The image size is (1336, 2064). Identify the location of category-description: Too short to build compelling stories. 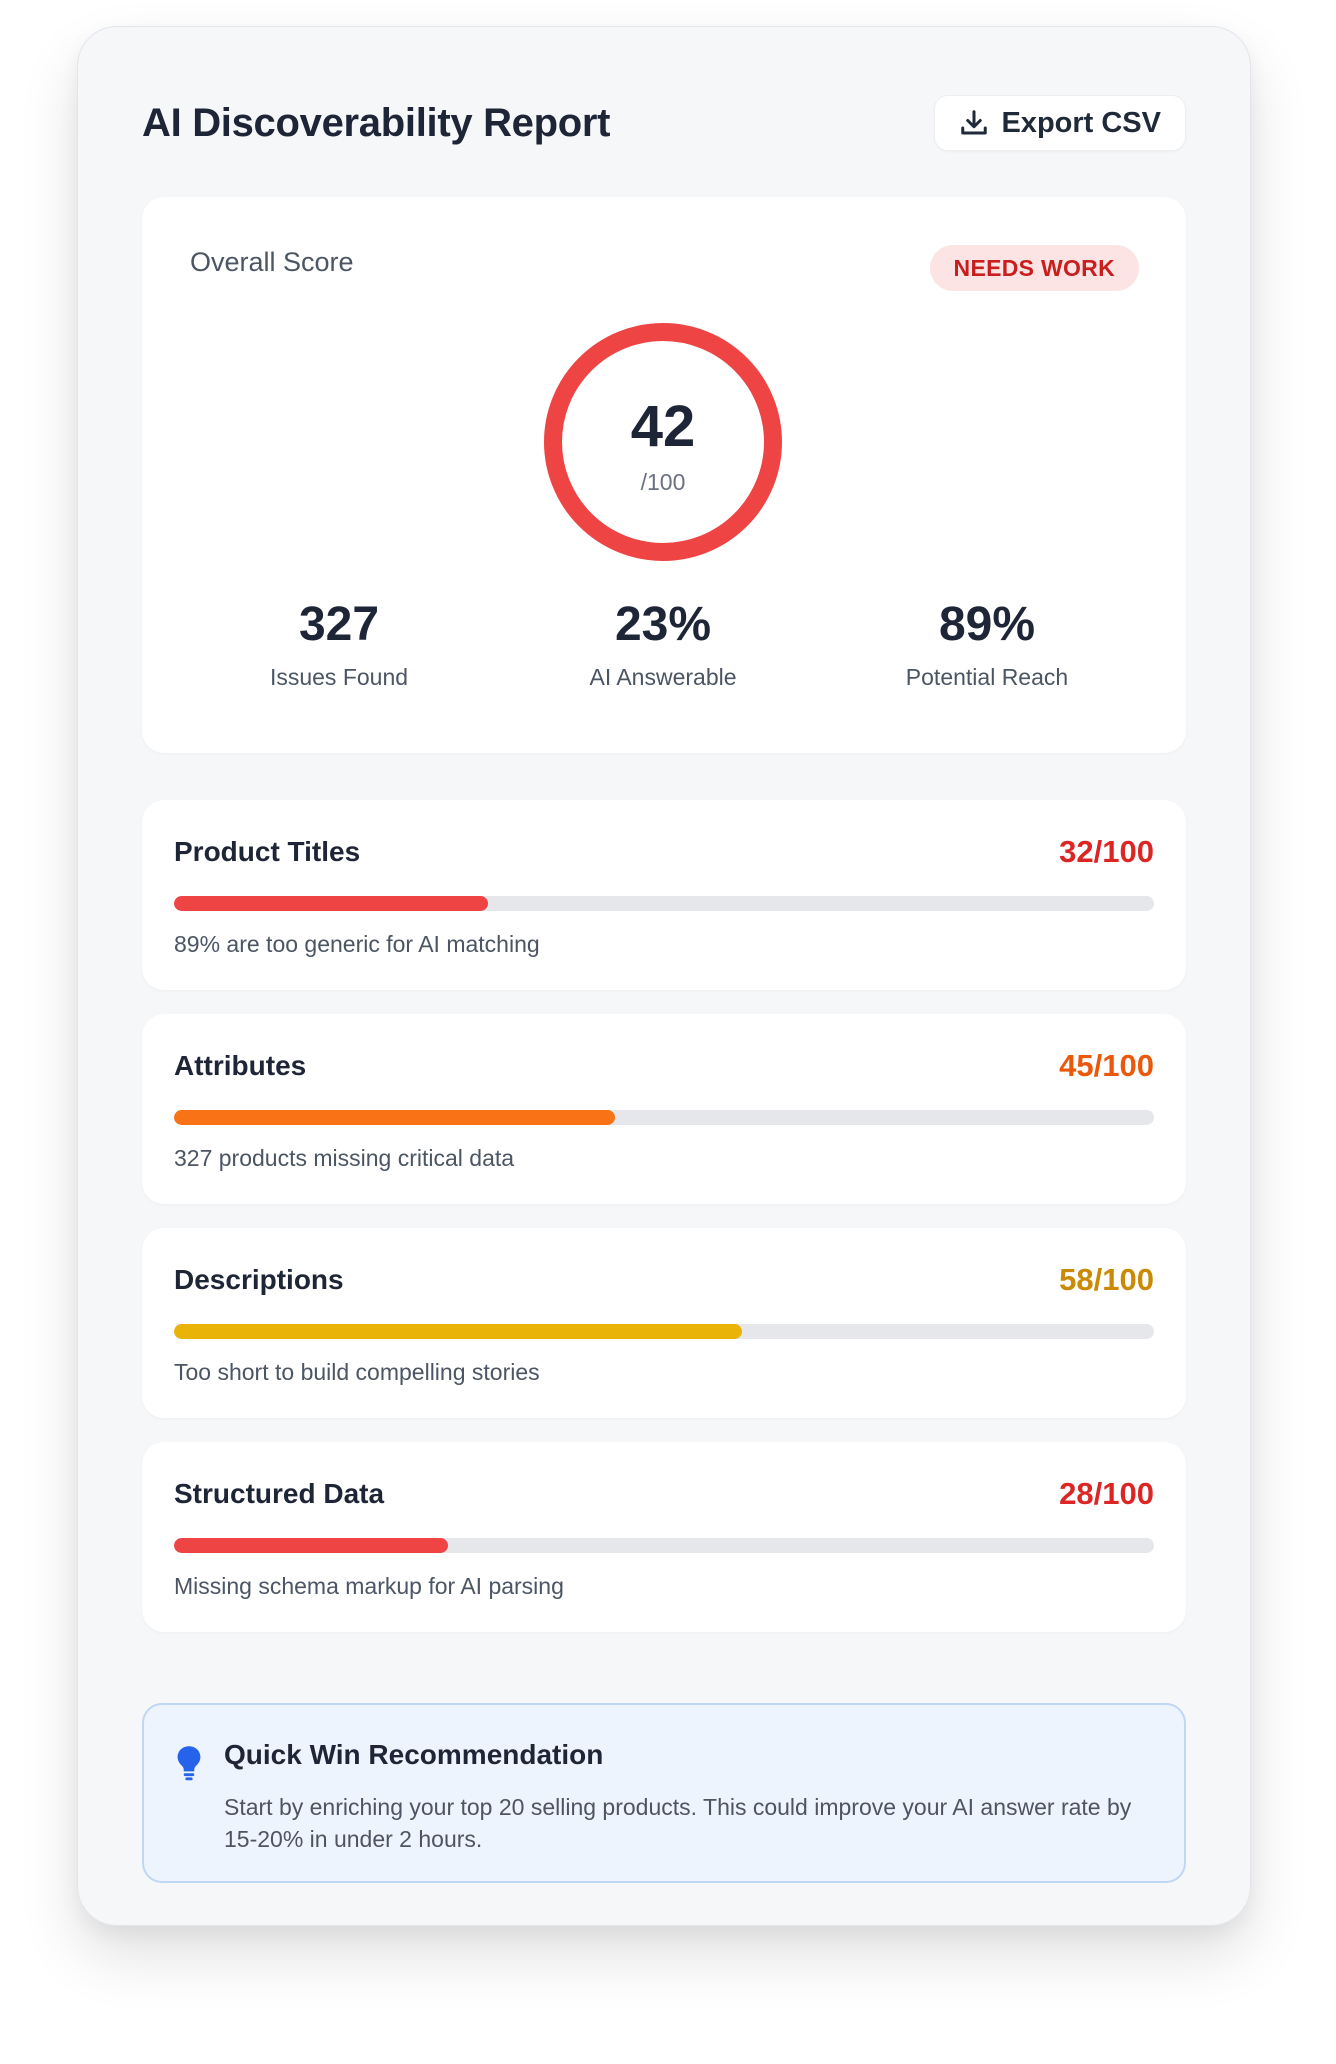
(357, 1372).